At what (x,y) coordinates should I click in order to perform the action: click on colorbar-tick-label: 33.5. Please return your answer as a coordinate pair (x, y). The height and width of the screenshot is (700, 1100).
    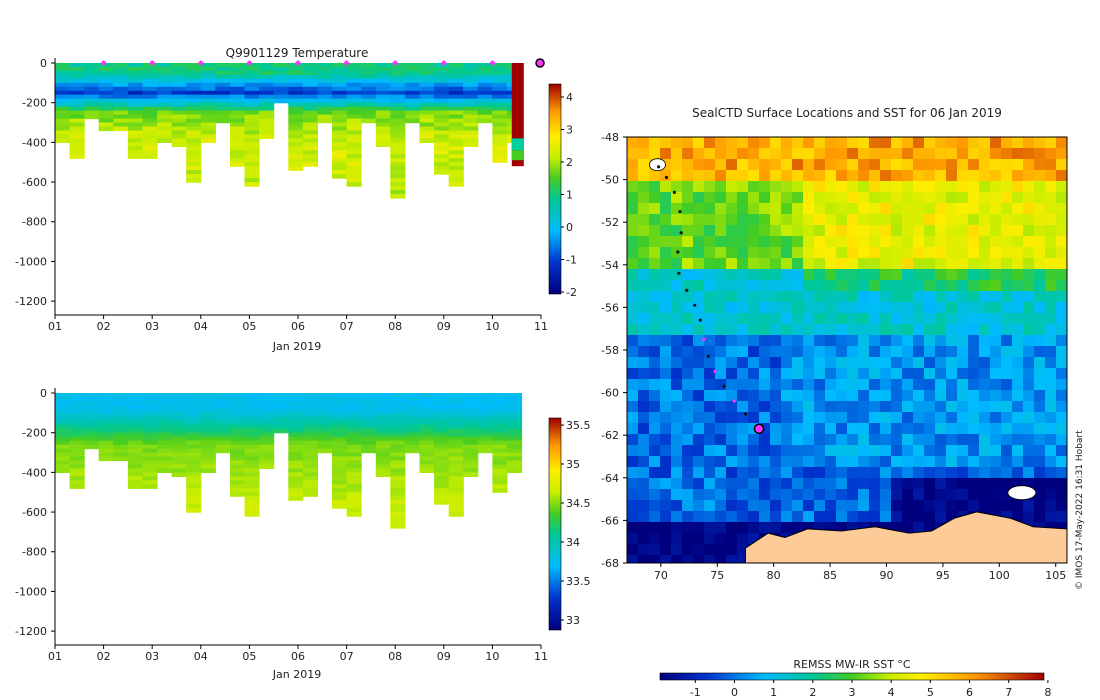
    Looking at the image, I should click on (578, 581).